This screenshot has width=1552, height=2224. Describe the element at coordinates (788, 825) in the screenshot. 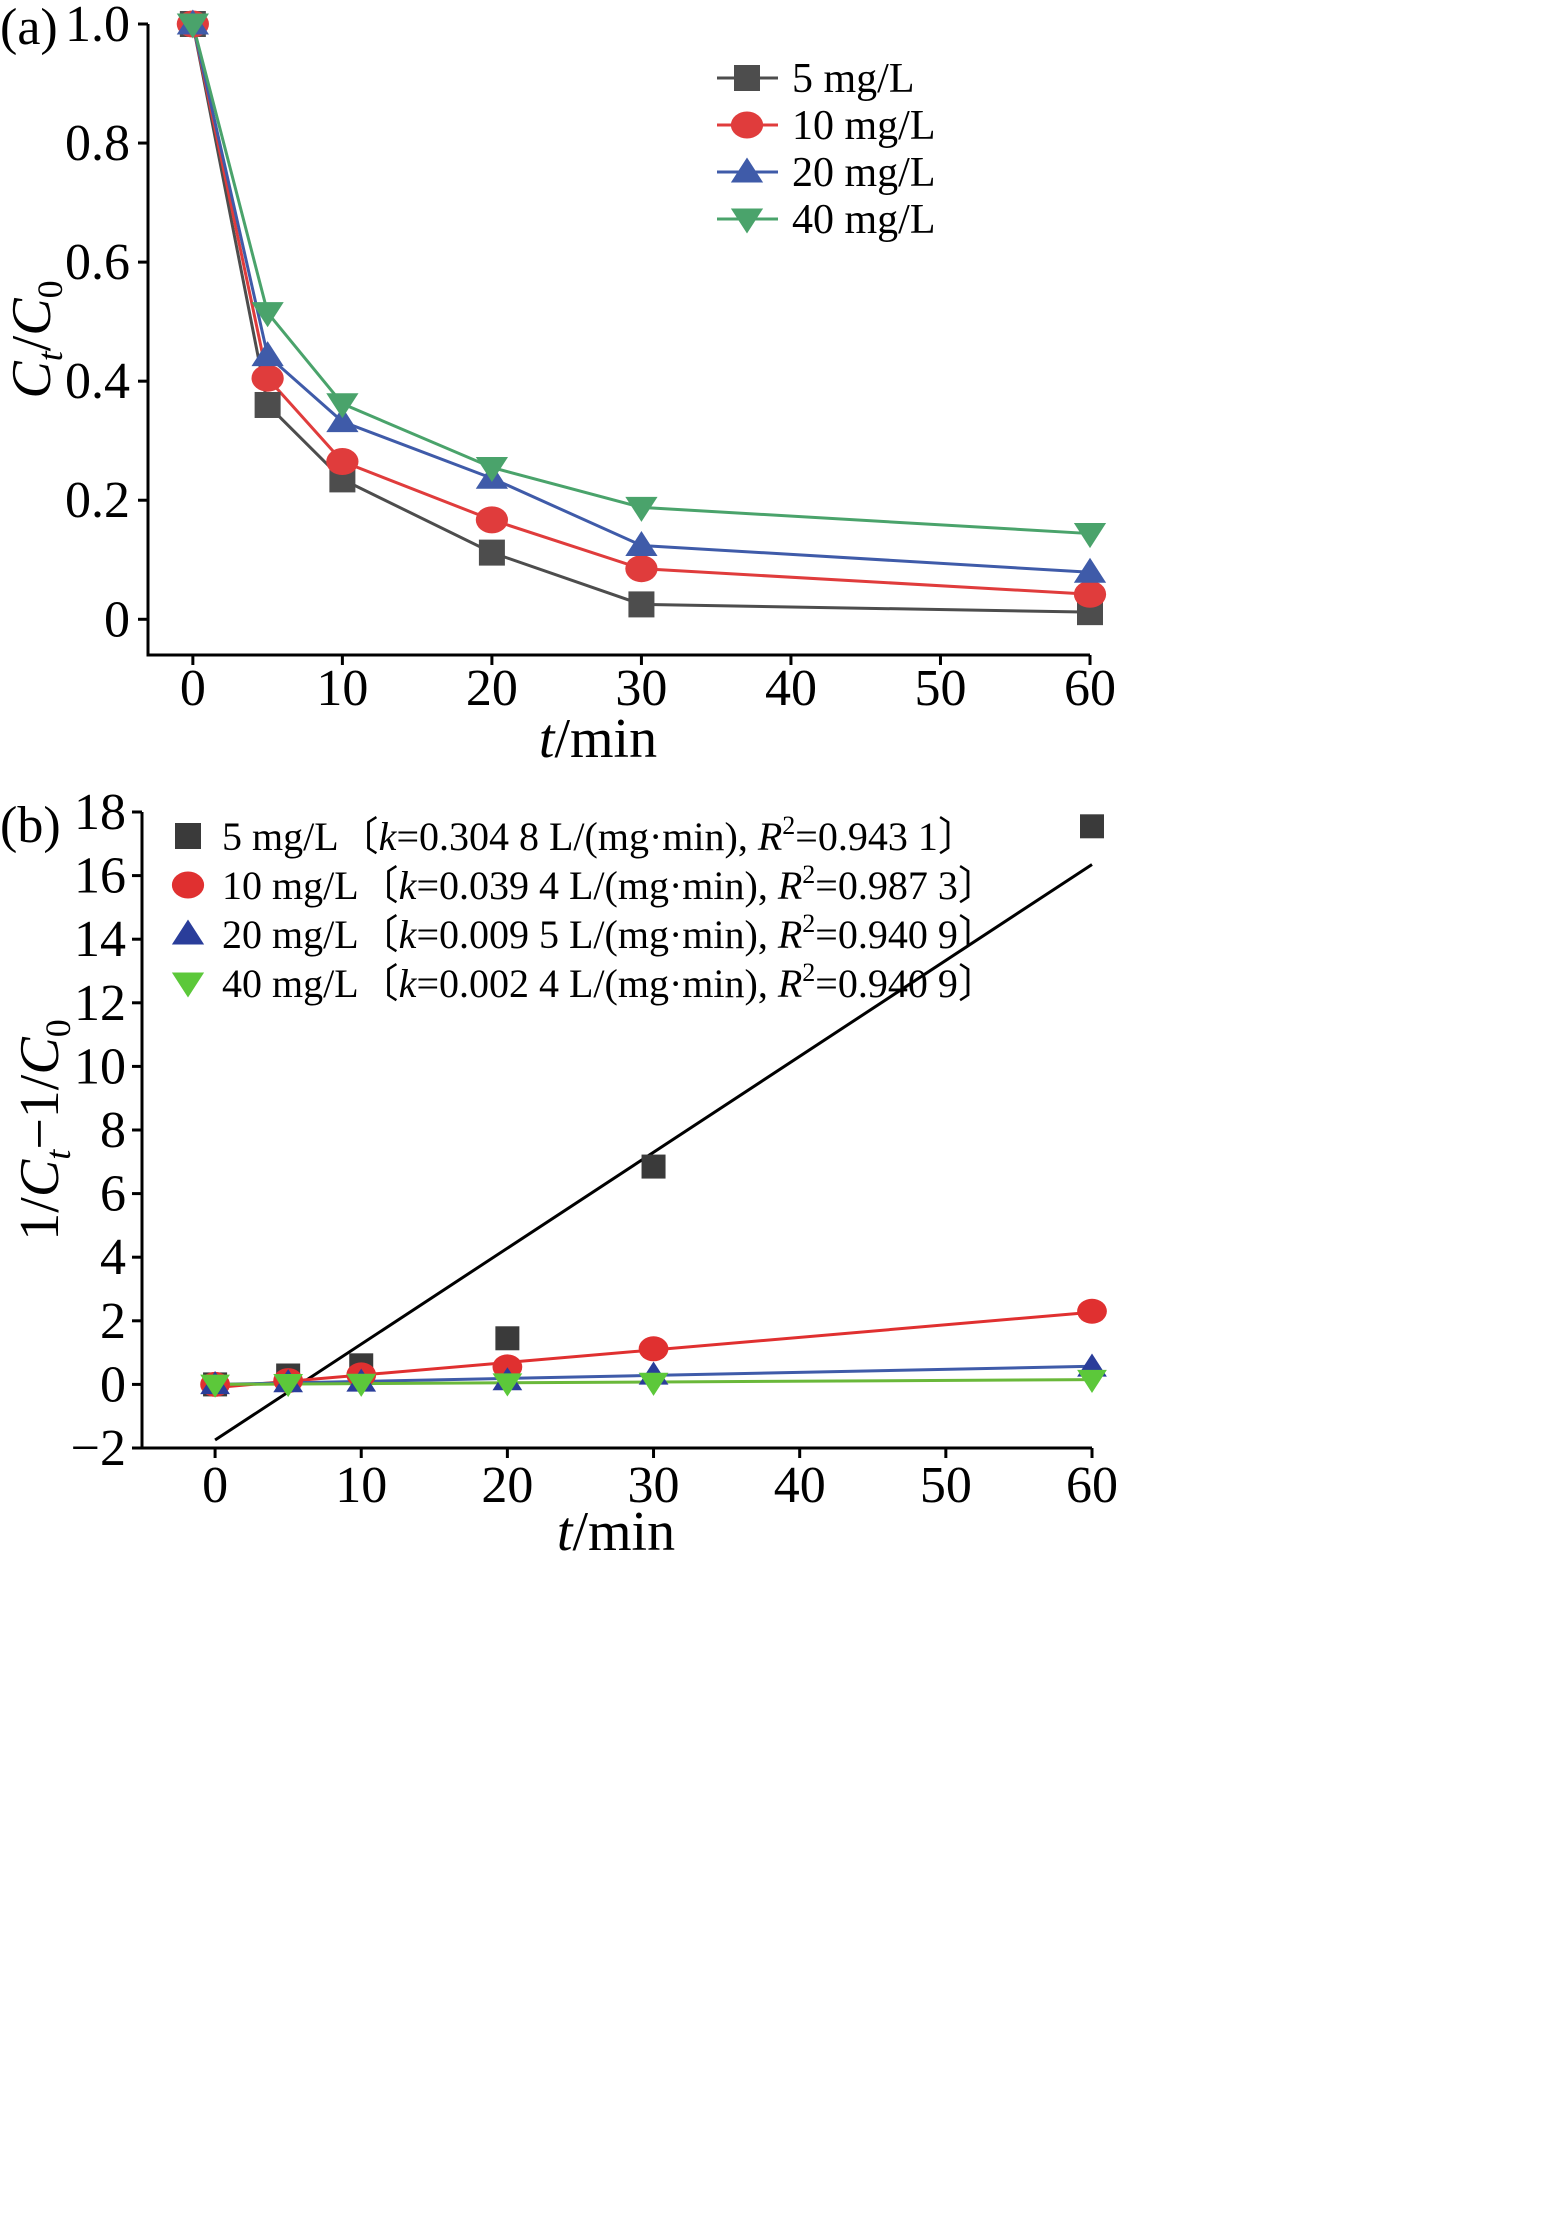

I see `chart-b-legend-sup-0: 2` at that location.